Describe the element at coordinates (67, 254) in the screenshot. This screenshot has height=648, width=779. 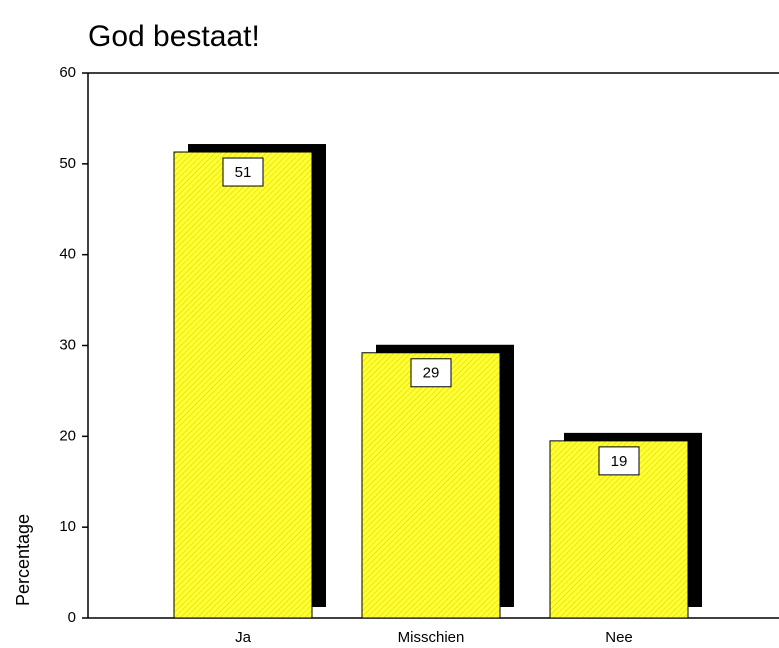
I see `y-tick-label: 40` at that location.